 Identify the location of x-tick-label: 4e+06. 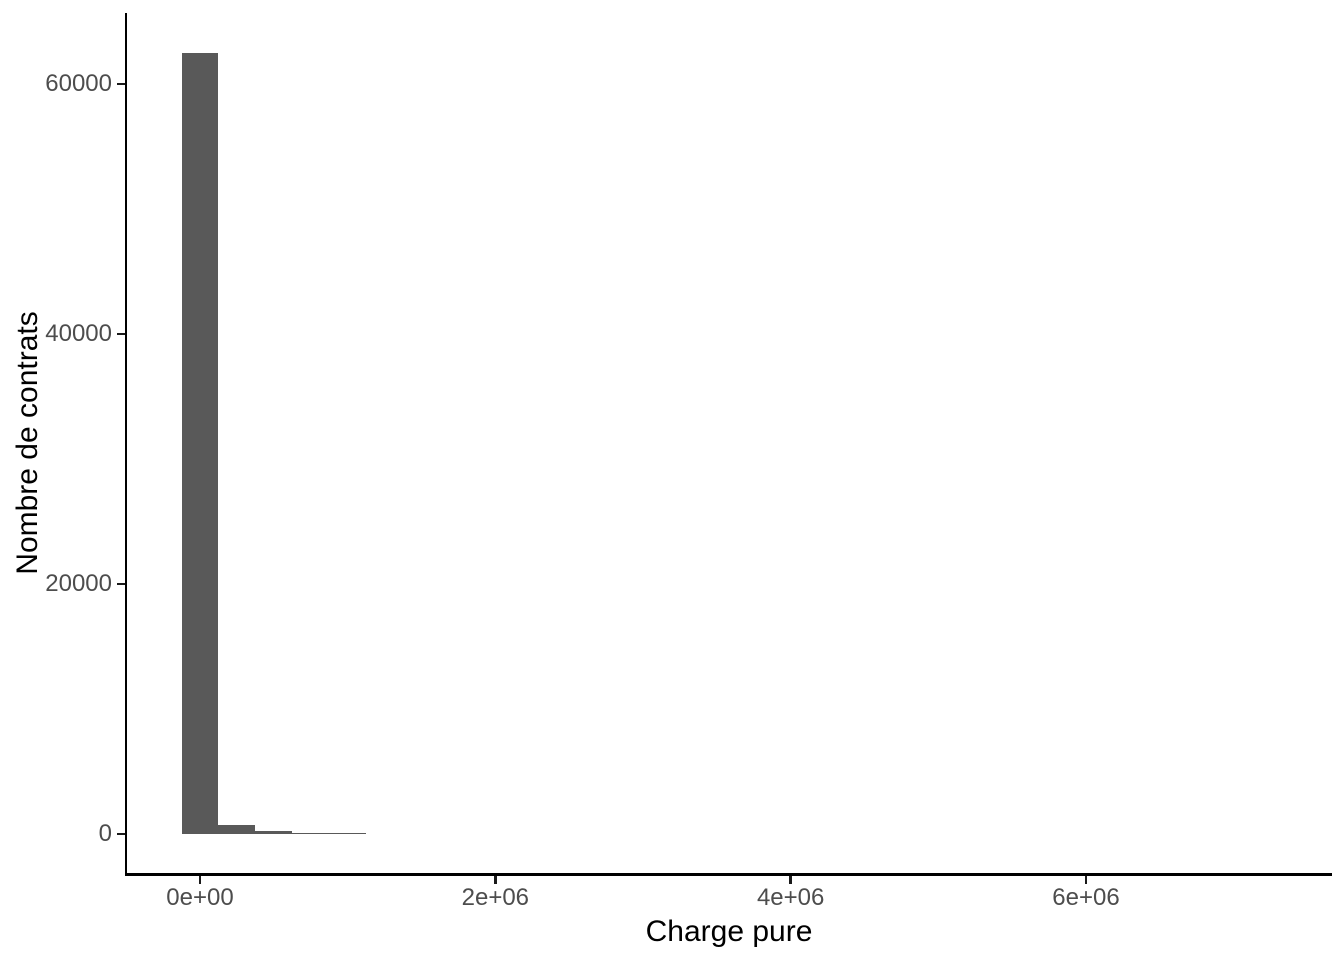
(790, 897).